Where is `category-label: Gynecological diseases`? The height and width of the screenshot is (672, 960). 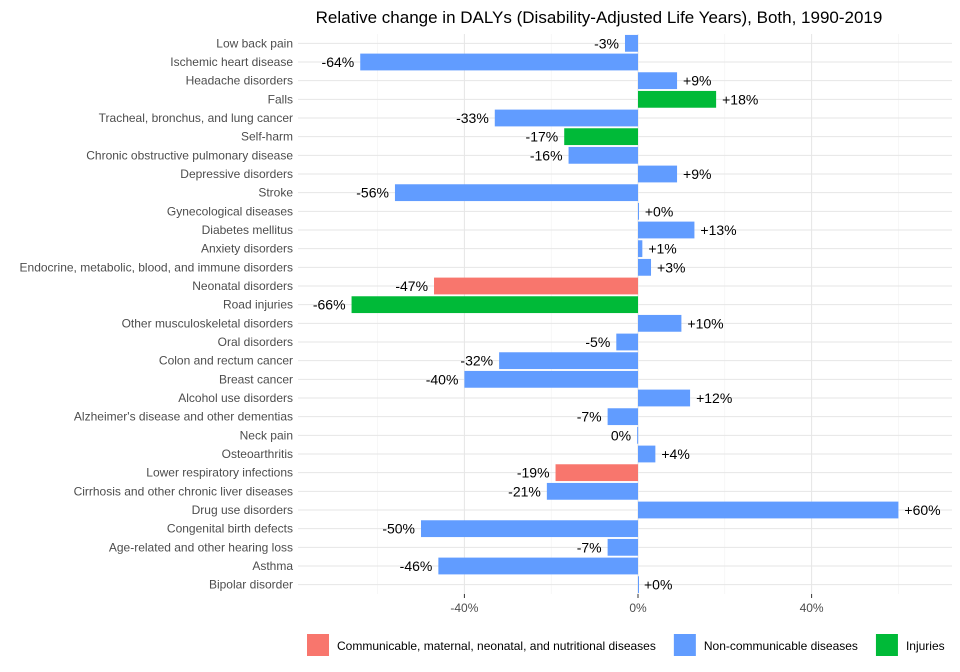
category-label: Gynecological diseases is located at coordinates (230, 211).